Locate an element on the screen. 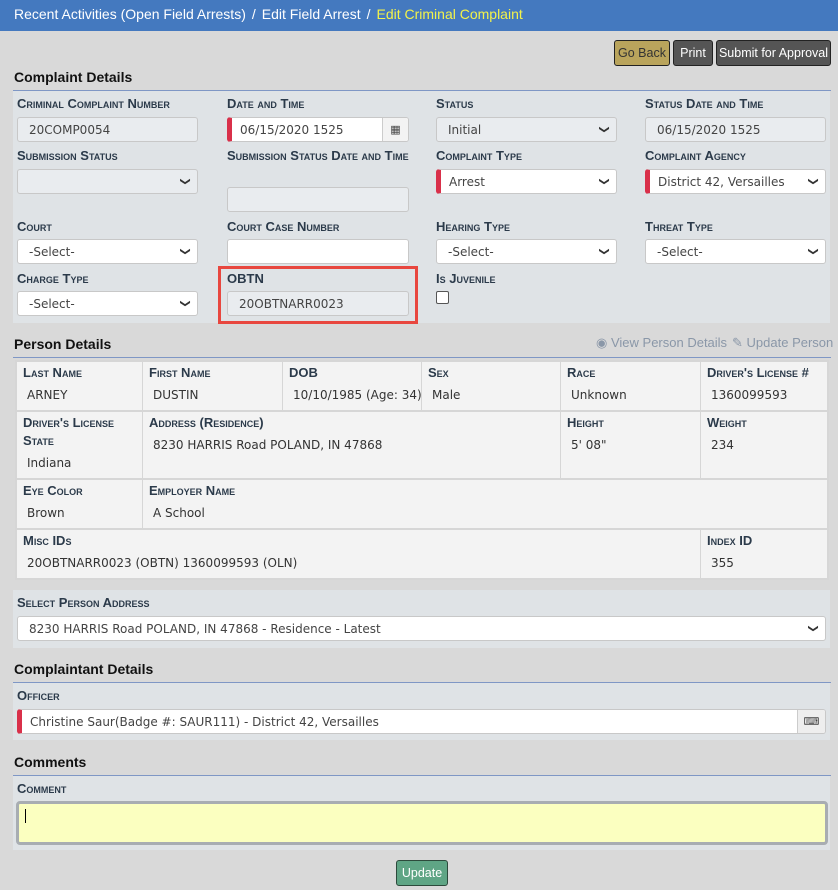 This screenshot has height=890, width=838. value: 5' 08" is located at coordinates (589, 445).